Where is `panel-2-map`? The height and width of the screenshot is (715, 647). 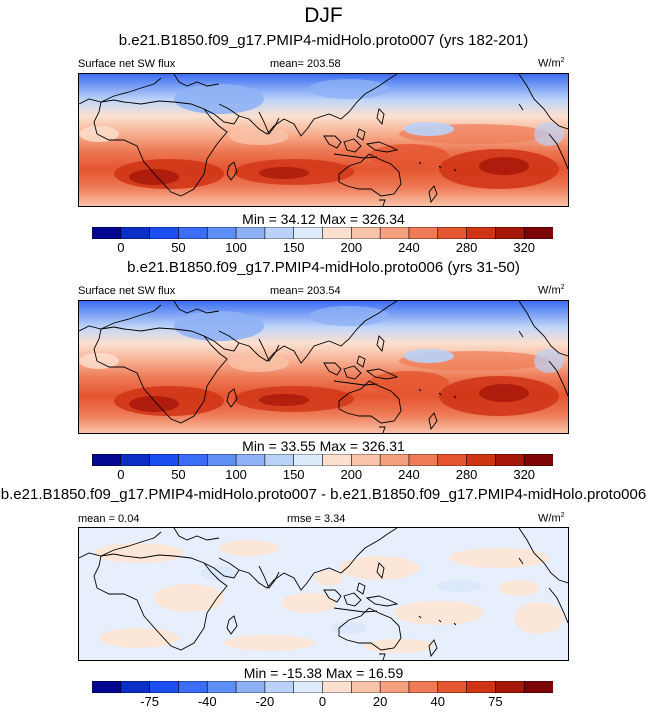 panel-2-map is located at coordinates (323, 367).